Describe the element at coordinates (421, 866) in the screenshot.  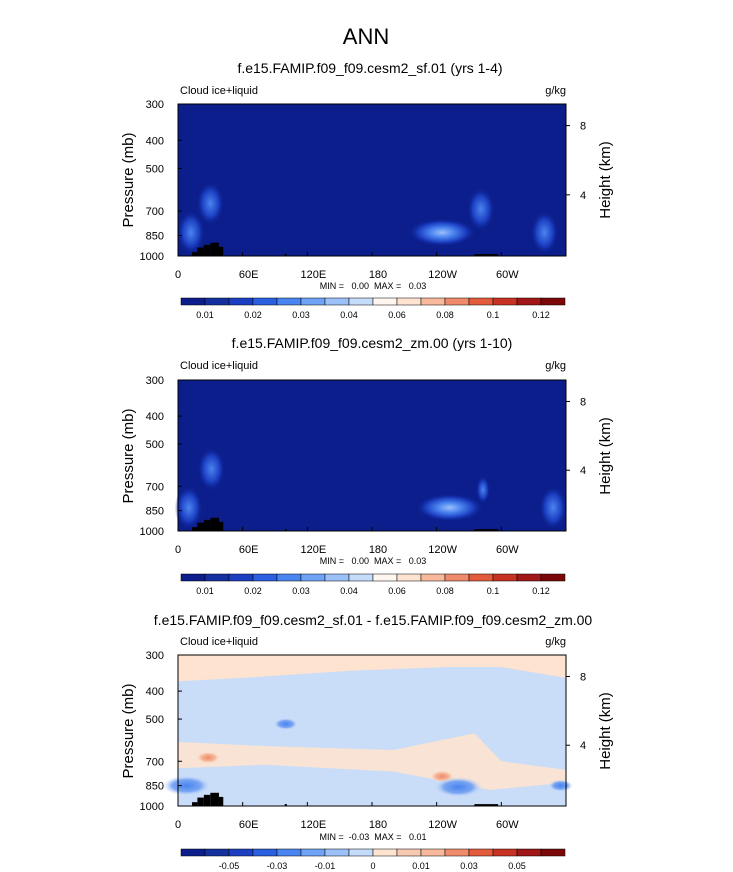
I see `colorbar-label-4: 0.01` at that location.